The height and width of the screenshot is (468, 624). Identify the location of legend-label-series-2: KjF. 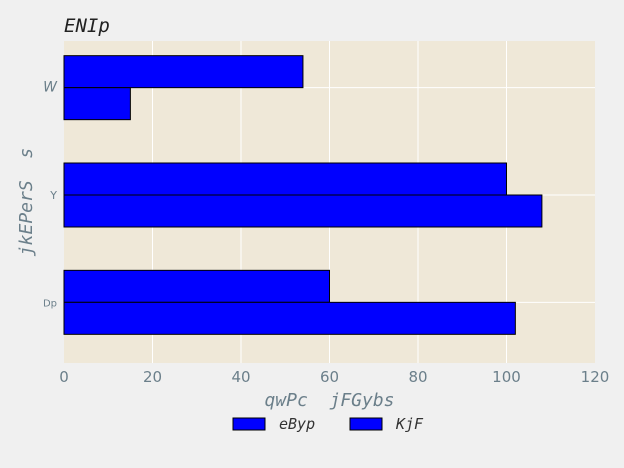
(409, 424).